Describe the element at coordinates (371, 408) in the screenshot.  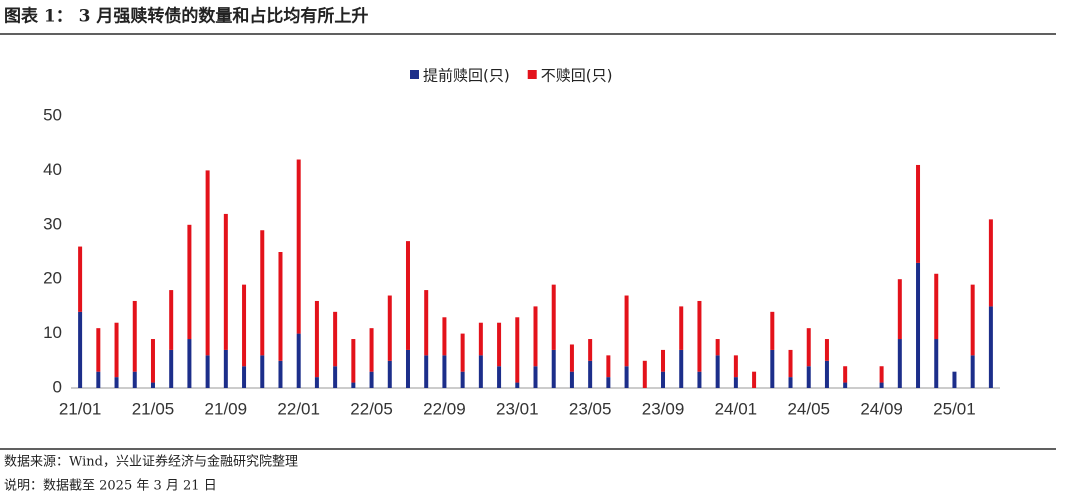
I see `x-tick-label: 22/05` at that location.